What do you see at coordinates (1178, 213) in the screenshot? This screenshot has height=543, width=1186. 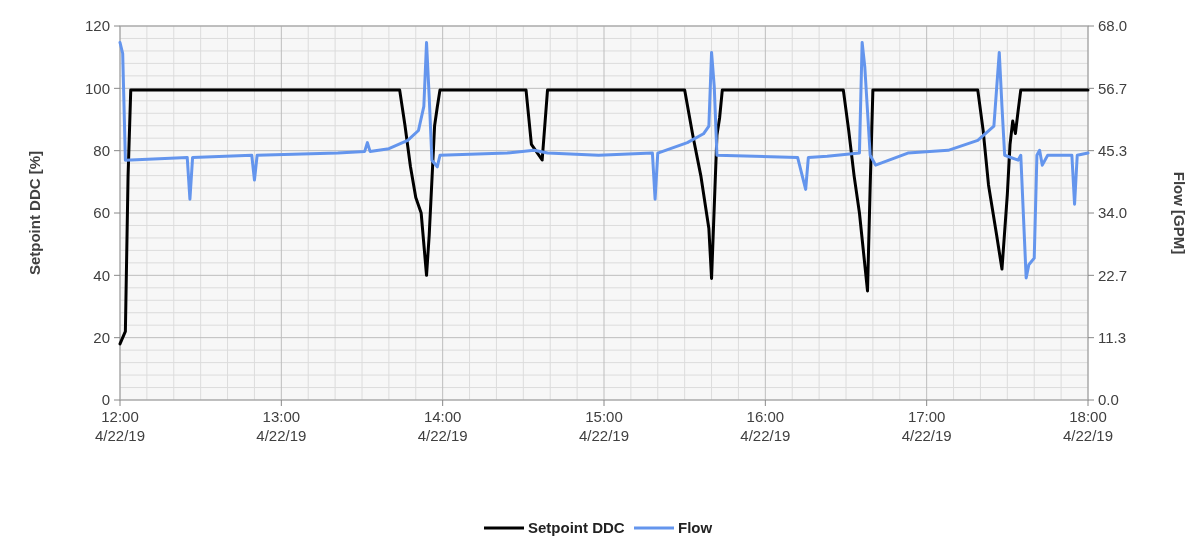 I see `y2-axis-title: Flow [GPM]` at bounding box center [1178, 213].